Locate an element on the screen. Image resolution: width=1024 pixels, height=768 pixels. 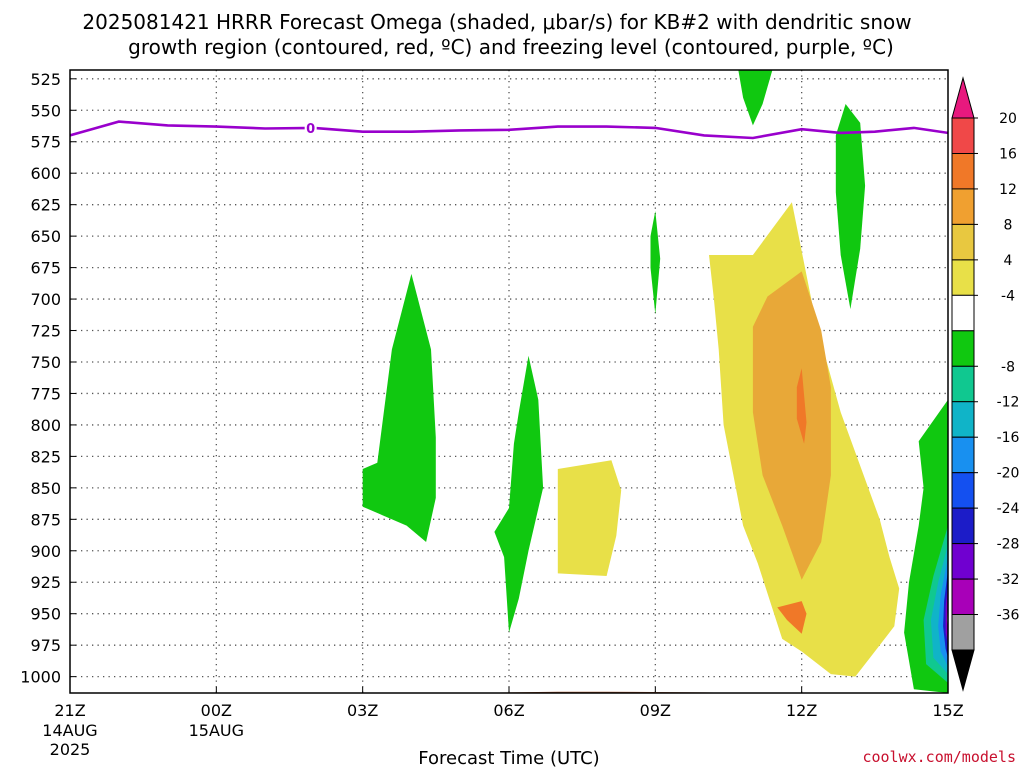
colorbar-label: -36 is located at coordinates (1008, 616).